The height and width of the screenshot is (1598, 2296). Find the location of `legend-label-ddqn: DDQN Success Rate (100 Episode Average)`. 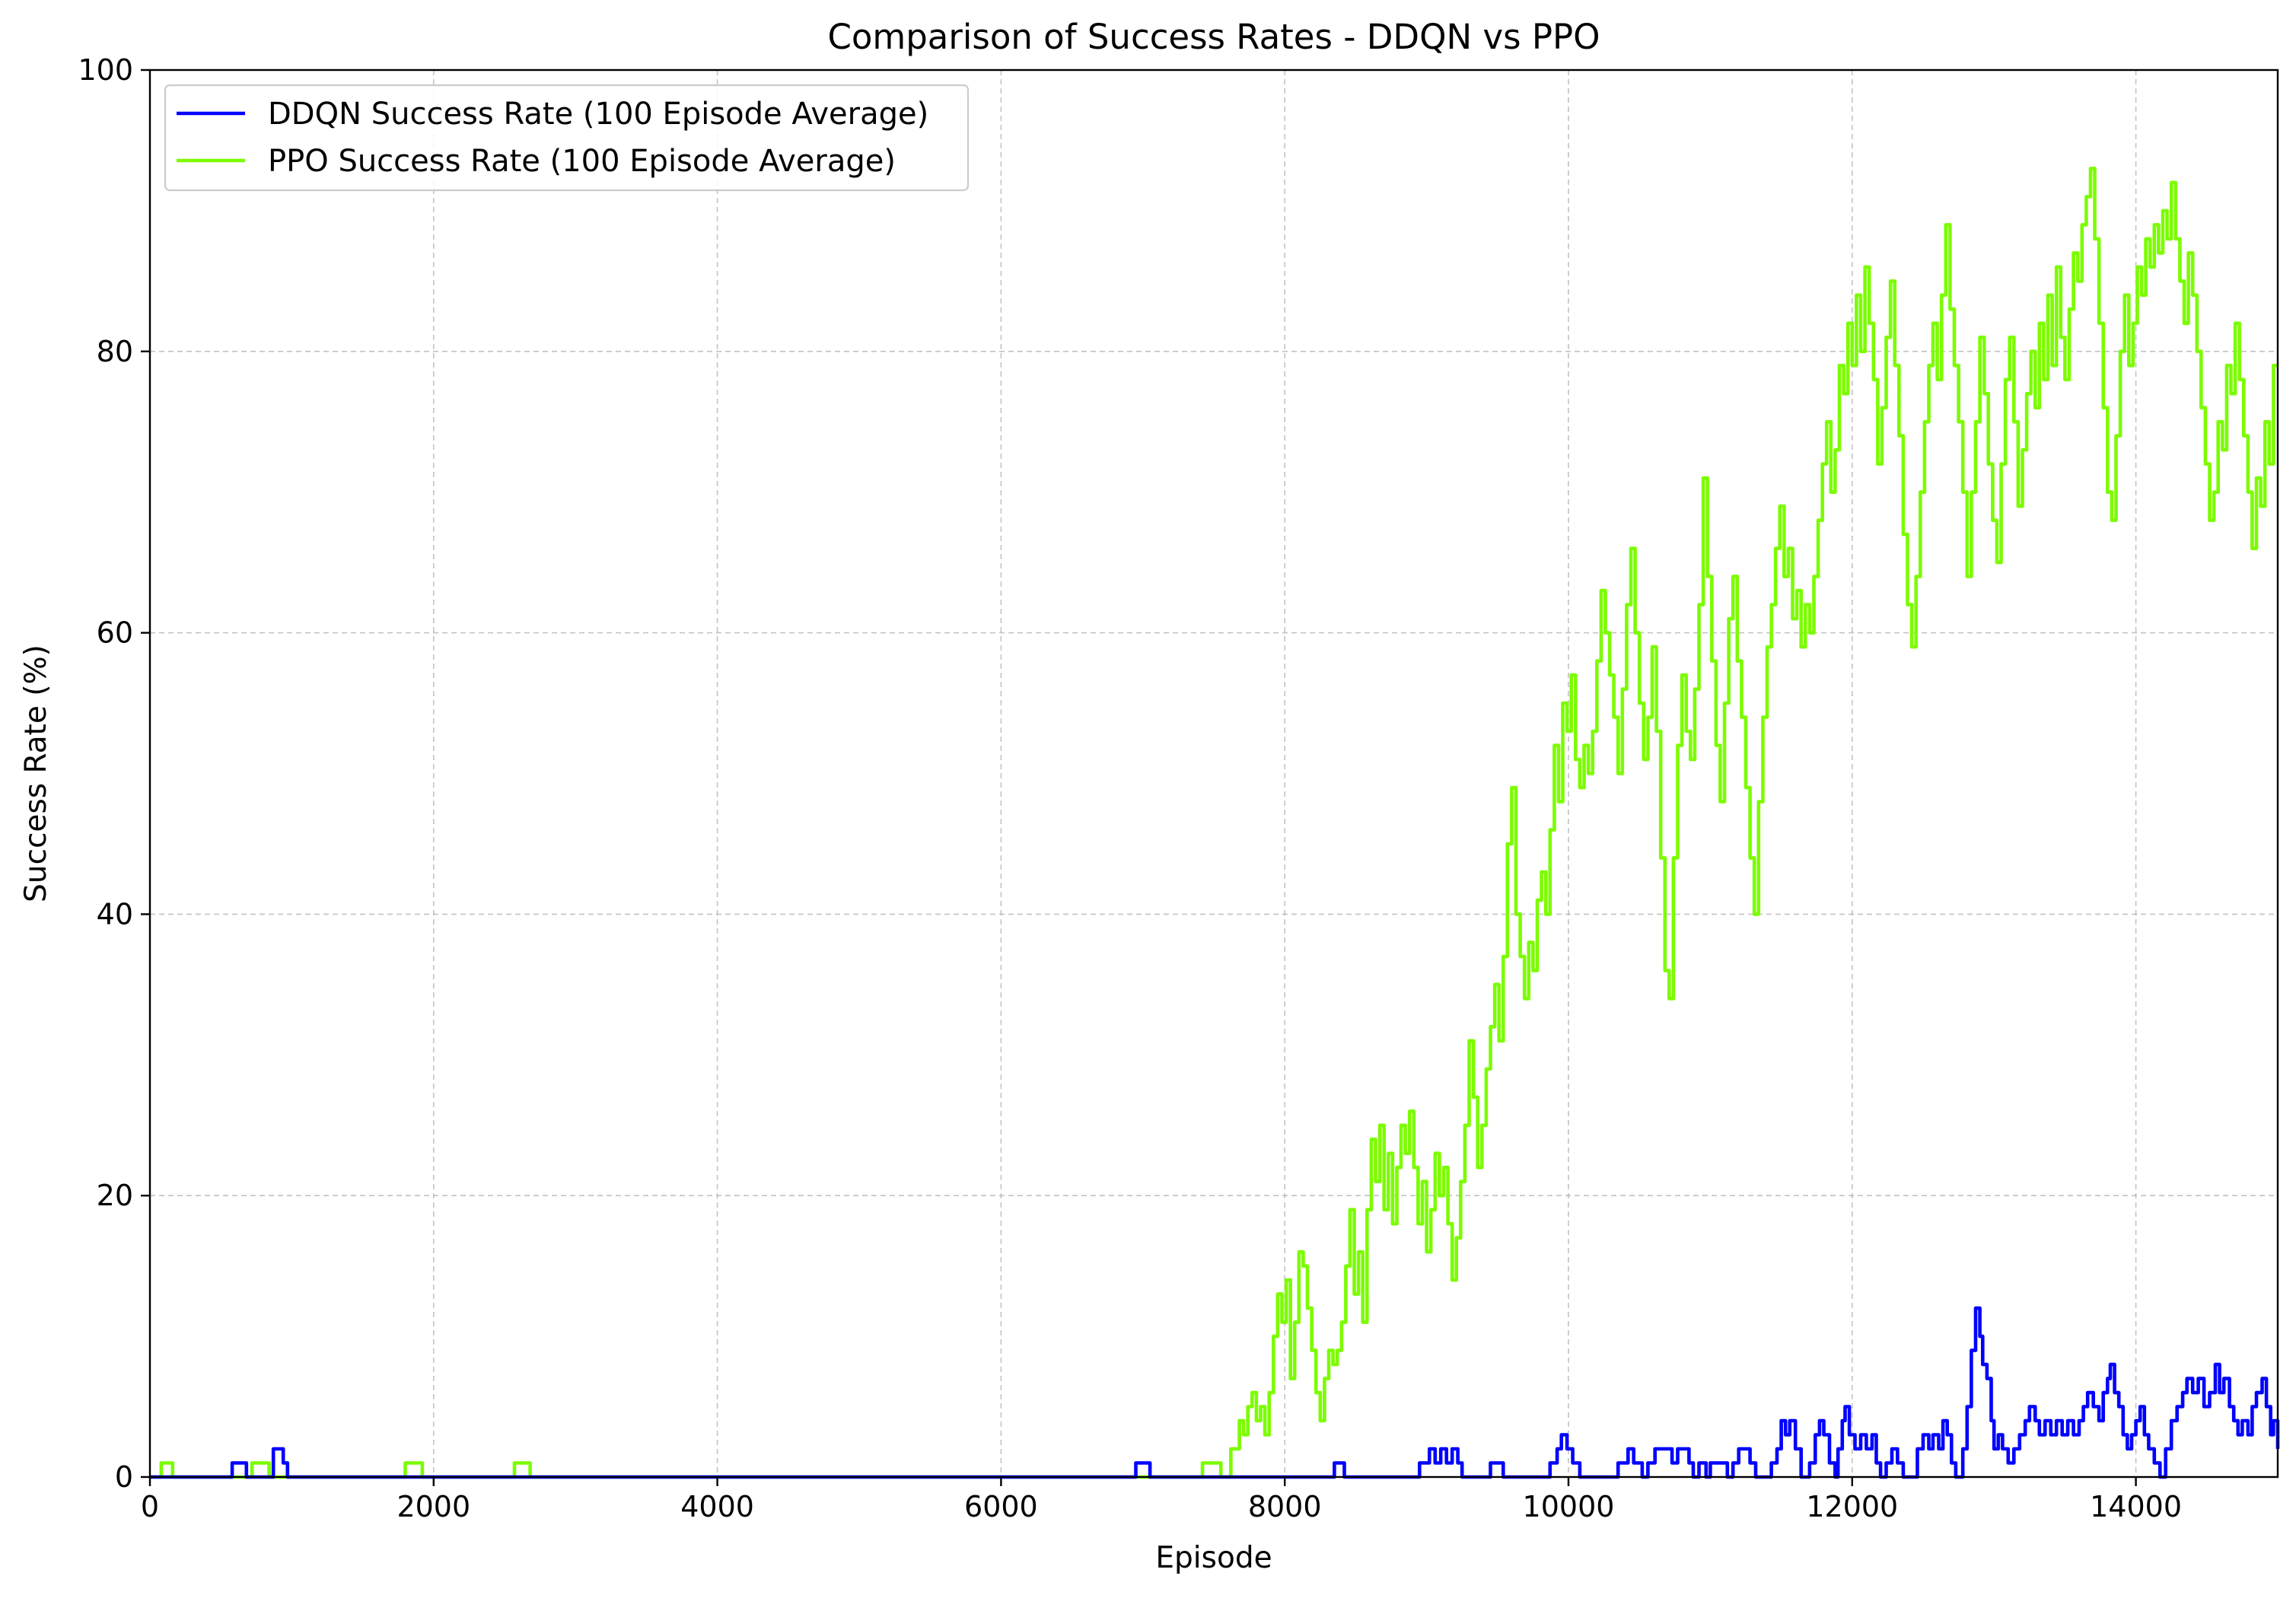

legend-label-ddqn: DDQN Success Rate (100 Episode Average) is located at coordinates (598, 114).